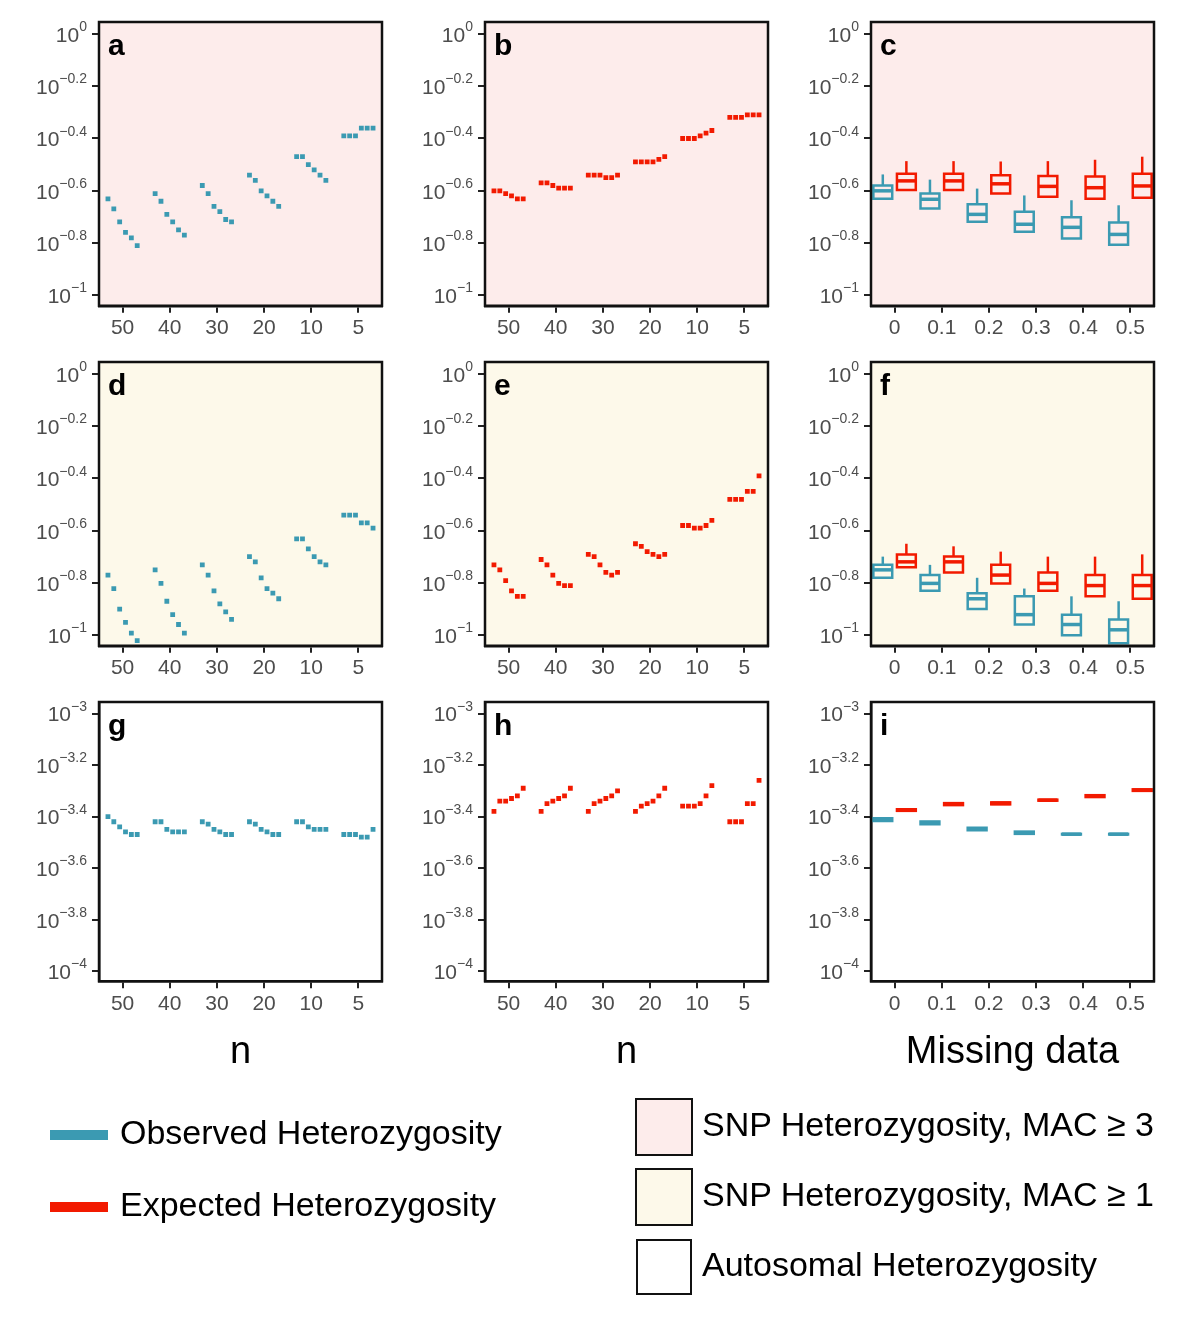 This screenshot has width=1181, height=1331. What do you see at coordinates (884, 725) in the screenshot?
I see `annotation: i` at bounding box center [884, 725].